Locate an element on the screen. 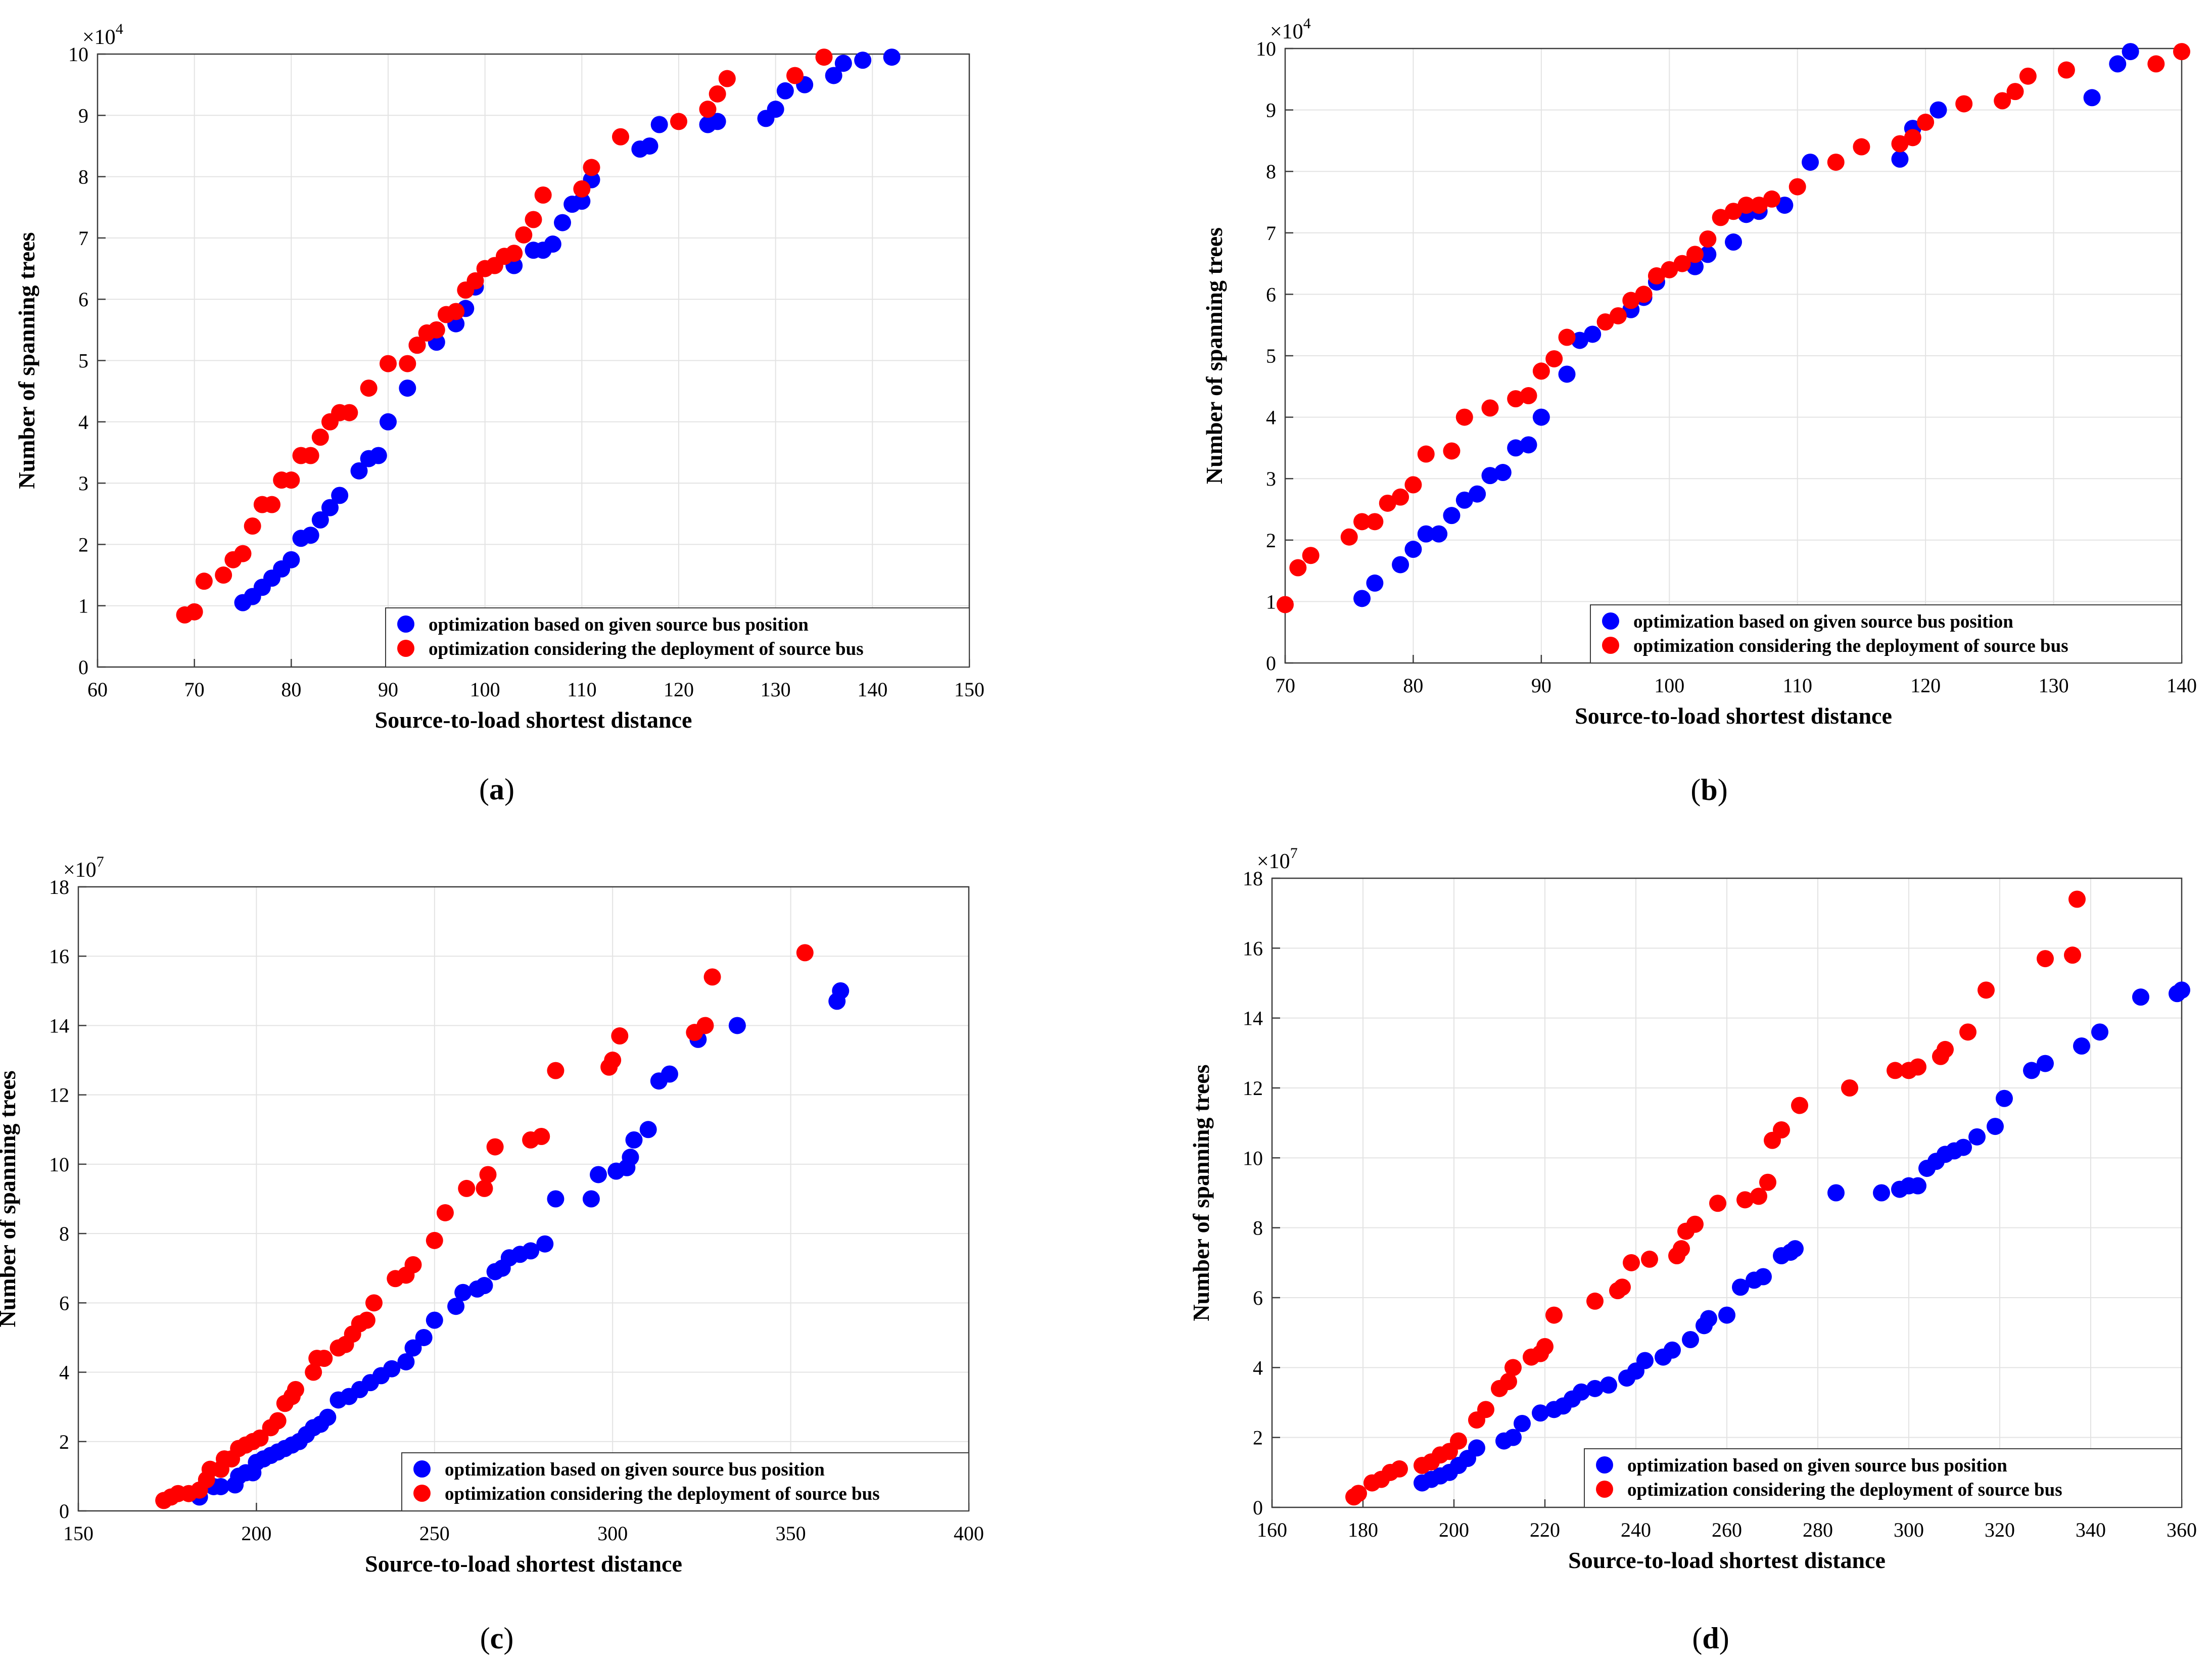  y-tick-label: 16 is located at coordinates (59, 956).